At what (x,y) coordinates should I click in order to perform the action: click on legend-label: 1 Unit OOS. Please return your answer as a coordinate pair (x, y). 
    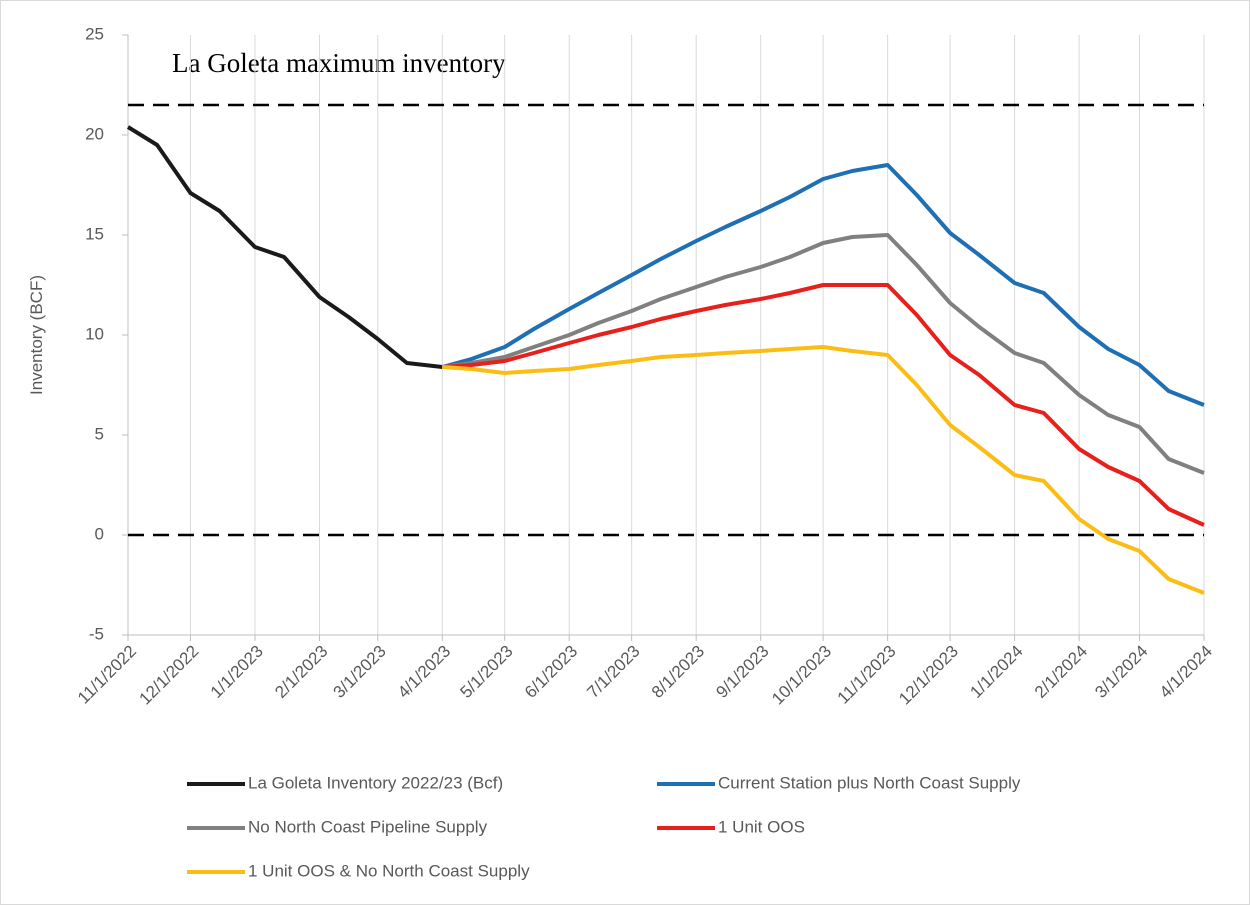
    Looking at the image, I should click on (761, 826).